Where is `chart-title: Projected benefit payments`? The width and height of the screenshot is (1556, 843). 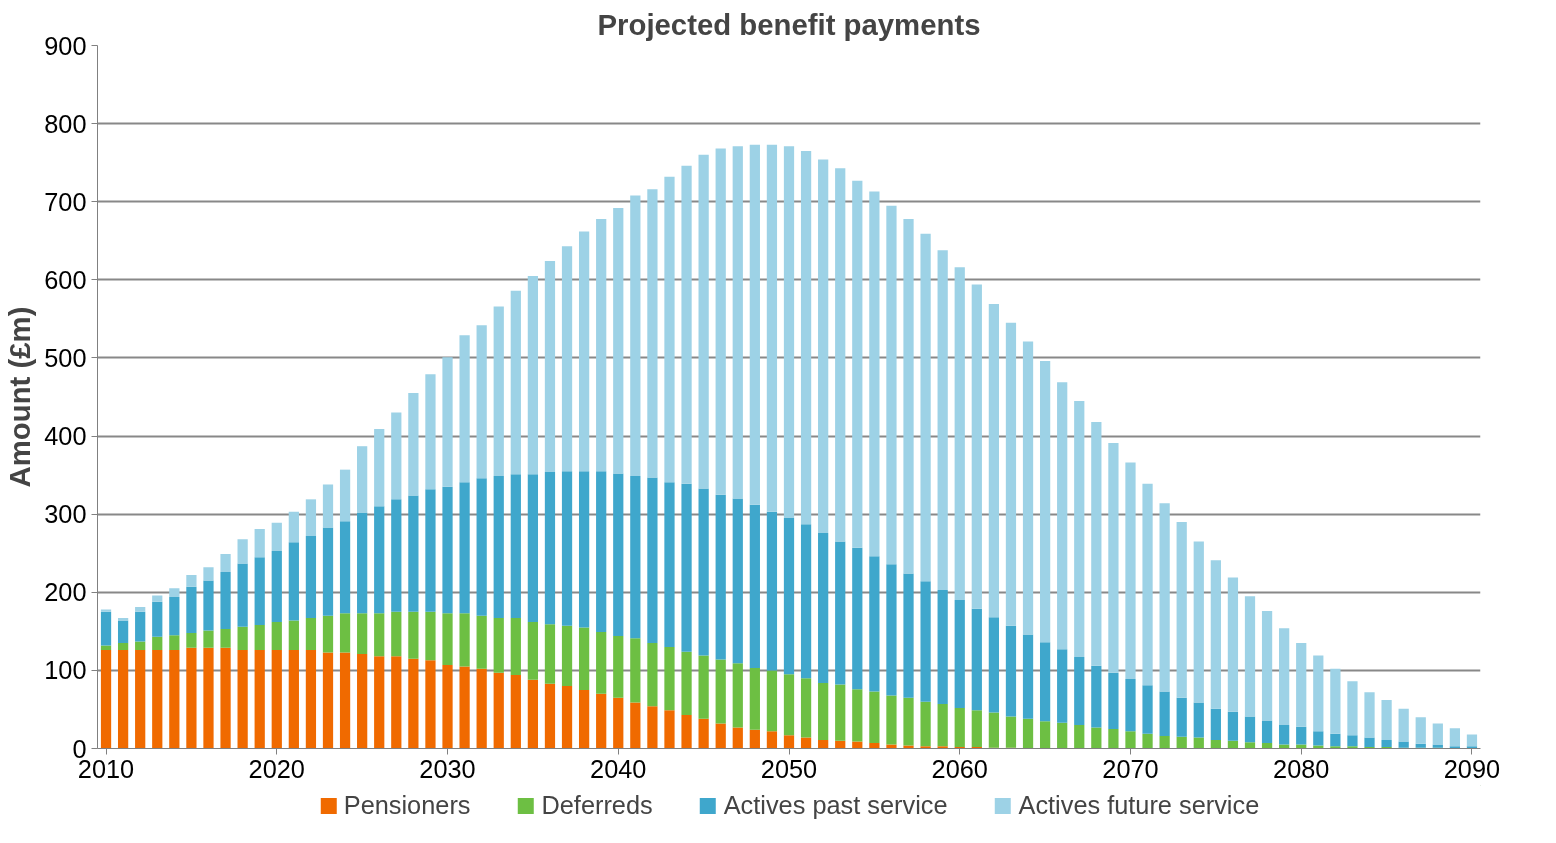 chart-title: Projected benefit payments is located at coordinates (789, 24).